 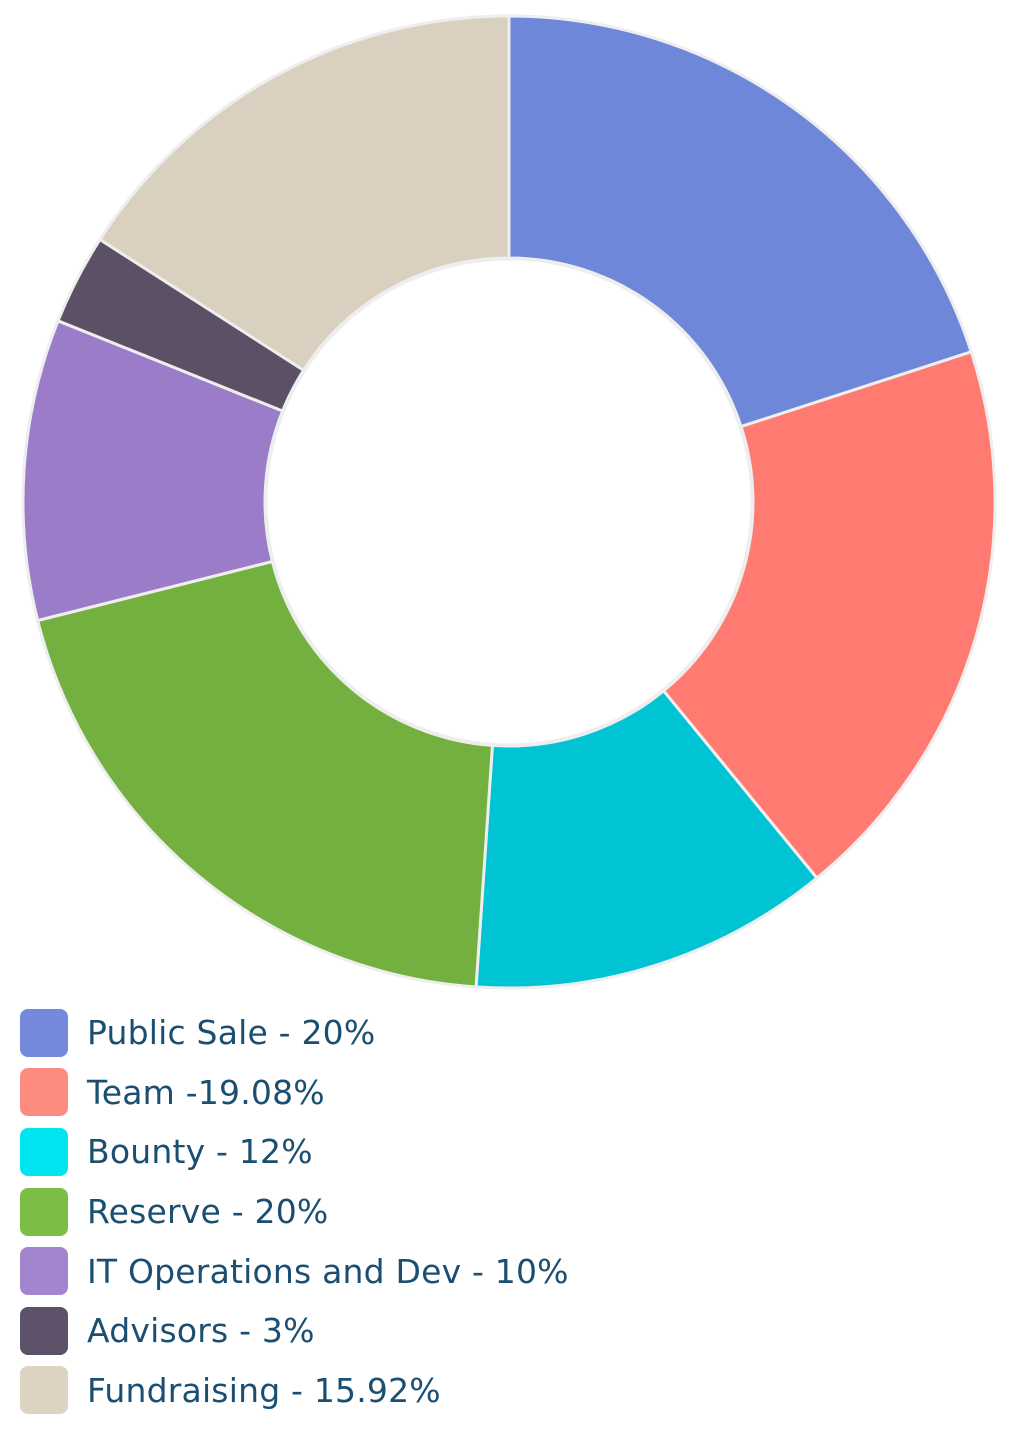 I want to click on legend-swatch-bounty, so click(x=44, y=1151).